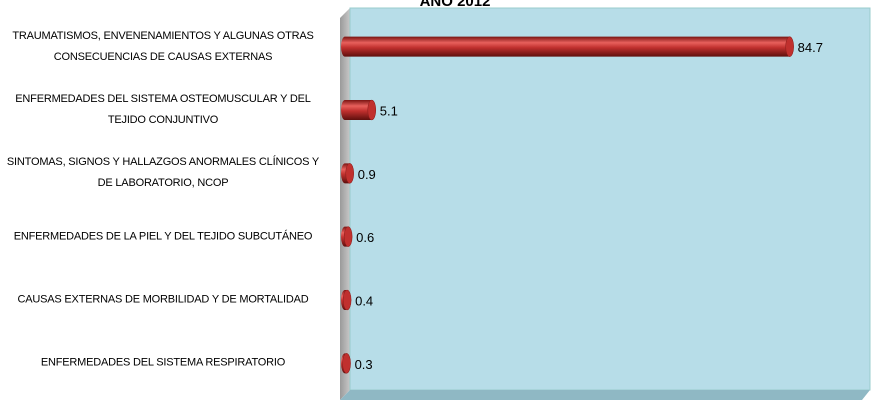 The image size is (874, 403). Describe the element at coordinates (345, 204) in the screenshot. I see `side-wall` at that location.